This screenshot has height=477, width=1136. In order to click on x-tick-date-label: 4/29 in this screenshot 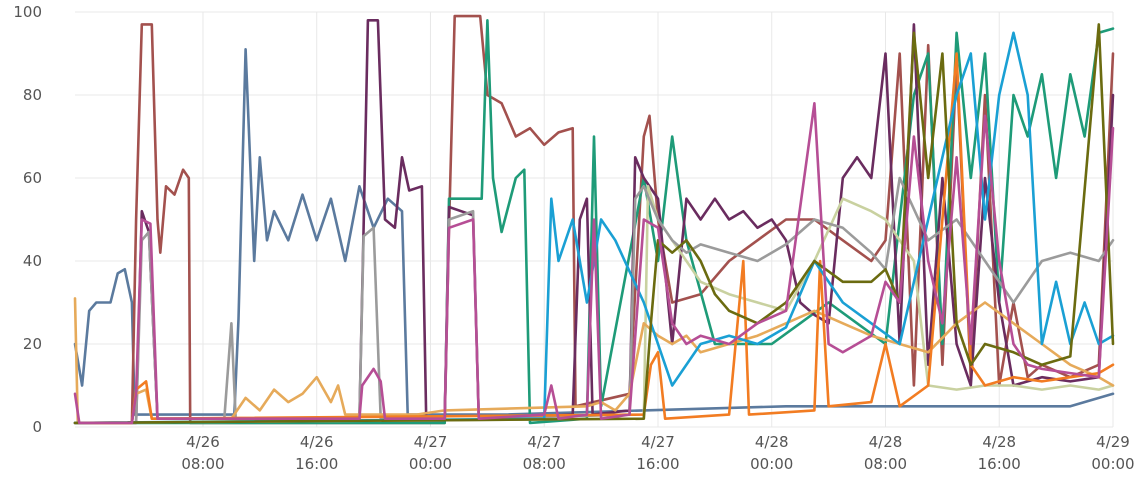, I will do `click(1113, 442)`.